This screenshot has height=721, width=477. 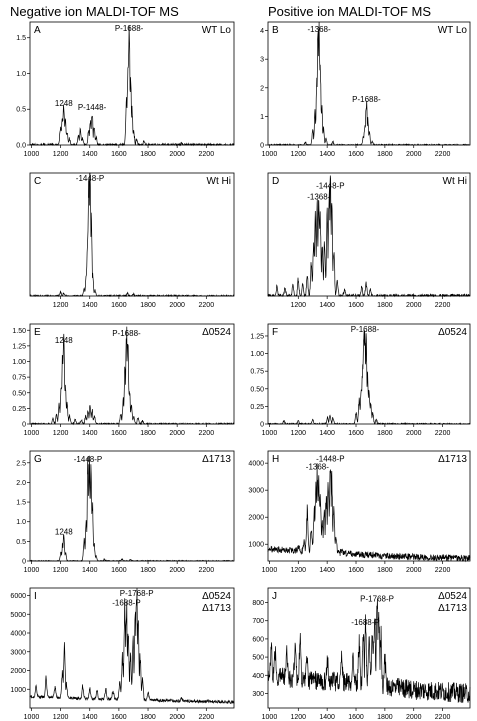 I want to click on panel-i-ytick-label: 5000, so click(x=18, y=615).